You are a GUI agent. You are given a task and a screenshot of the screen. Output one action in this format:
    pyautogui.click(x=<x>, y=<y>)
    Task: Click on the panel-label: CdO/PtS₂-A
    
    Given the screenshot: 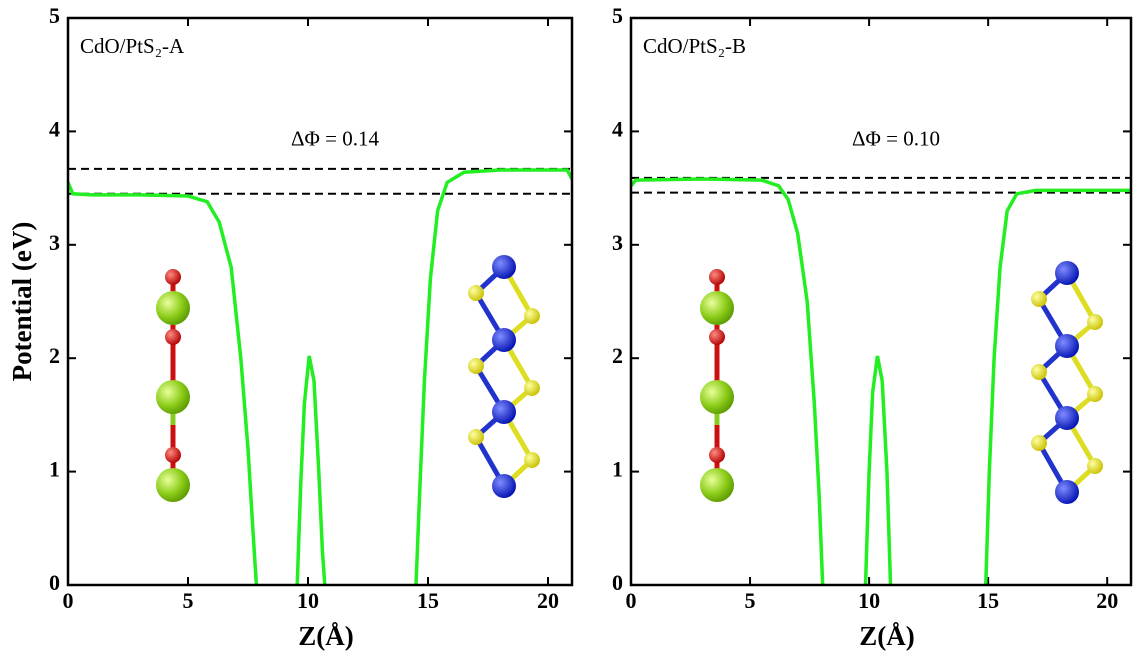 What is the action you would take?
    pyautogui.click(x=132, y=46)
    